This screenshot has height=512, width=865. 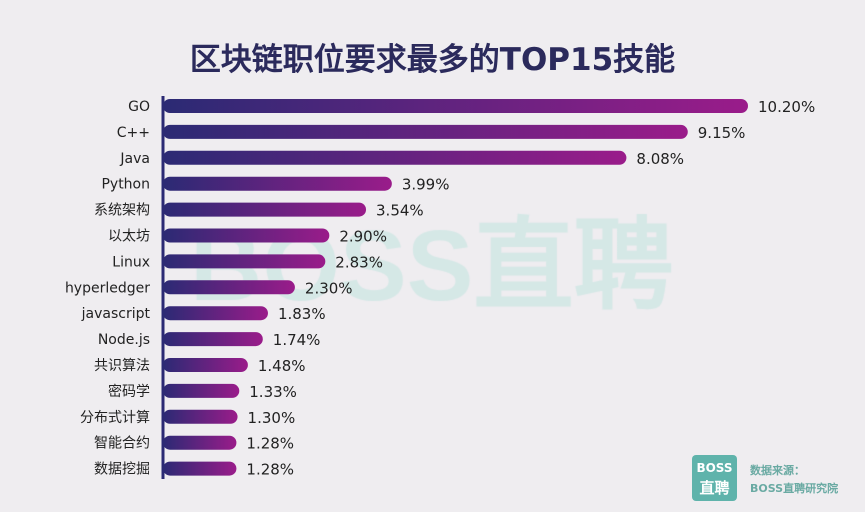 What do you see at coordinates (107, 288) in the screenshot?
I see `category-label: hyperledger` at bounding box center [107, 288].